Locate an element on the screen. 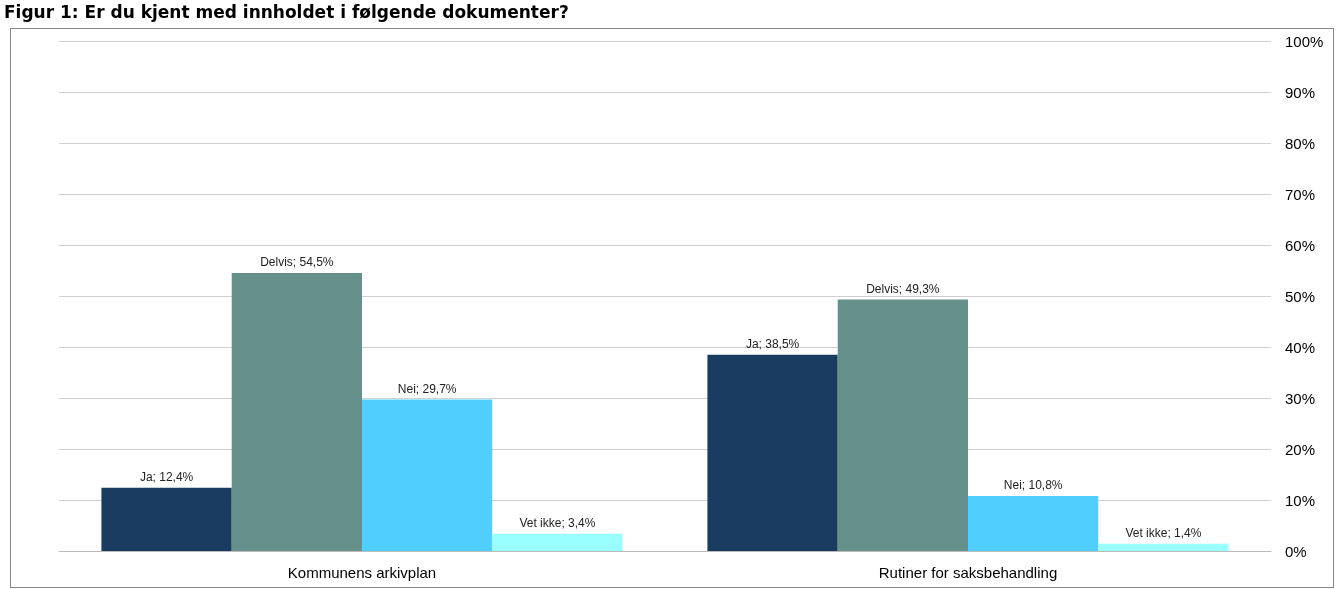 The width and height of the screenshot is (1336, 589). y-tick-label: 10% is located at coordinates (1300, 500).